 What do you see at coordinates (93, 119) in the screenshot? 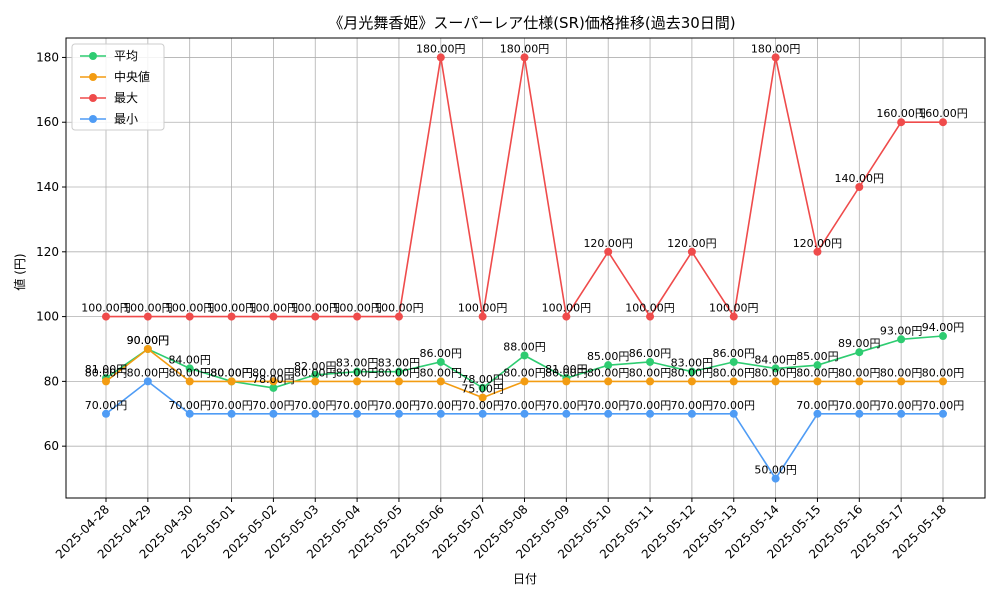
I see `legend-marker` at bounding box center [93, 119].